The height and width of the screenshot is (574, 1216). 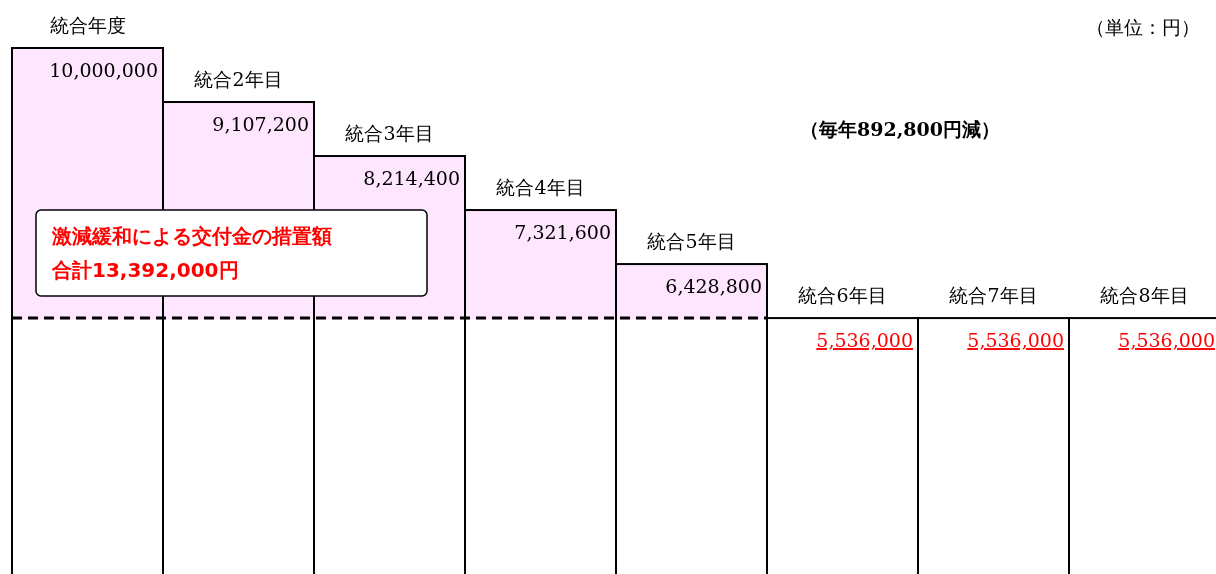 What do you see at coordinates (691, 241) in the screenshot?
I see `x-tick-label: 統合5年目` at bounding box center [691, 241].